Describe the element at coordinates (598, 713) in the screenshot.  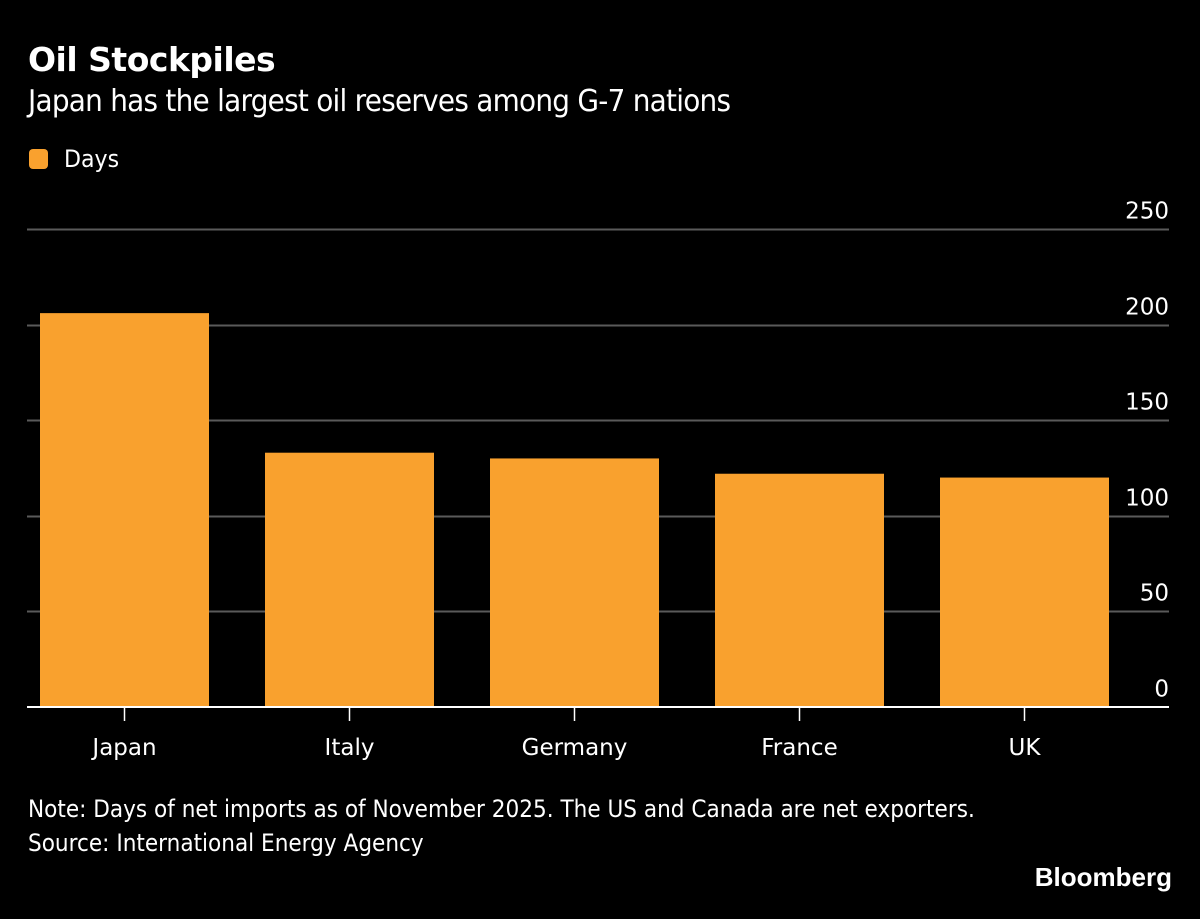
I see `x-axis` at that location.